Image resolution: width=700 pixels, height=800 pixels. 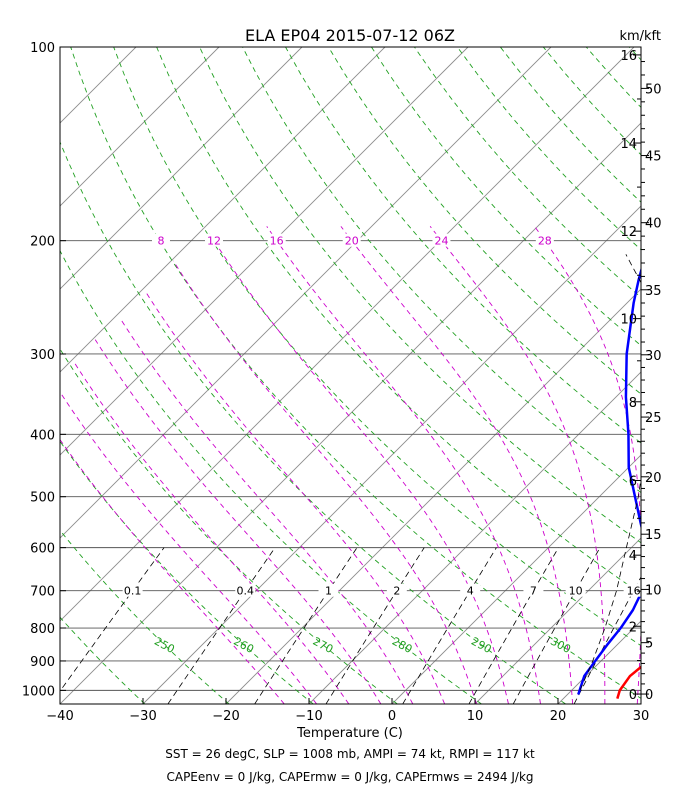 What do you see at coordinates (653, 89) in the screenshot?
I see `kft-tick-label: 50` at bounding box center [653, 89].